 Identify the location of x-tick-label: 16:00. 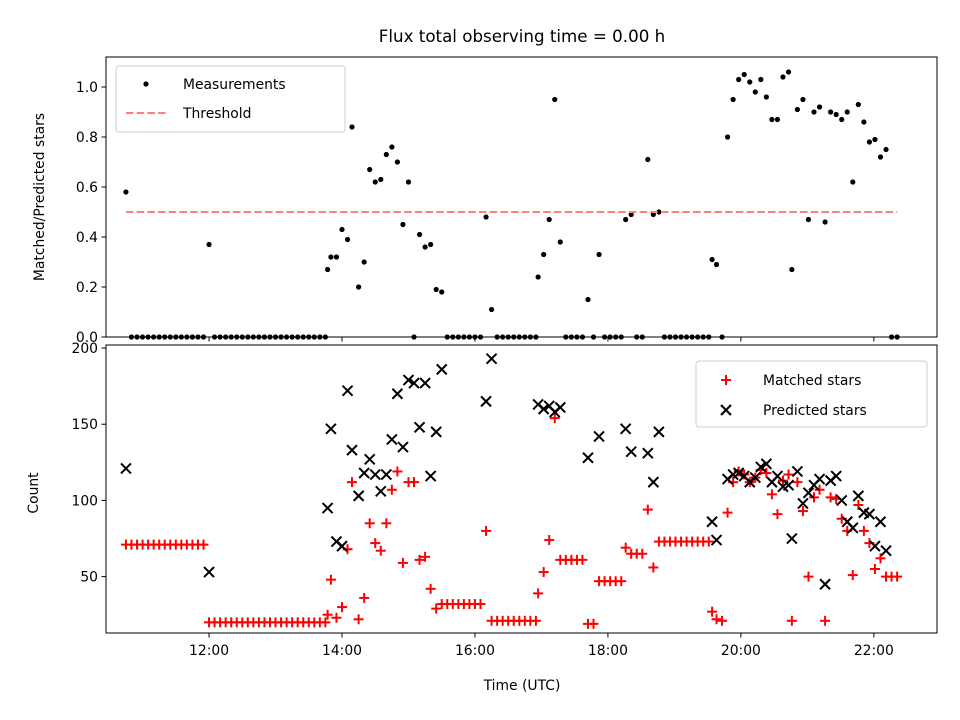
(475, 651).